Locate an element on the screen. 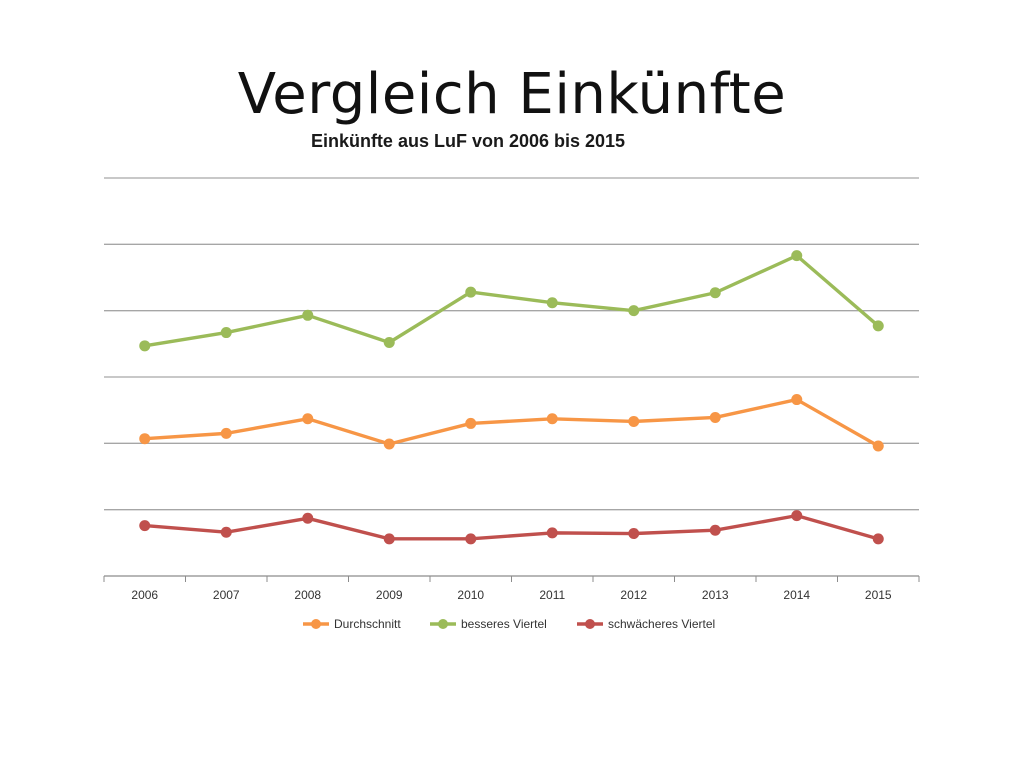 This screenshot has width=1024, height=768. legend-item: Durchschnitt is located at coordinates (352, 624).